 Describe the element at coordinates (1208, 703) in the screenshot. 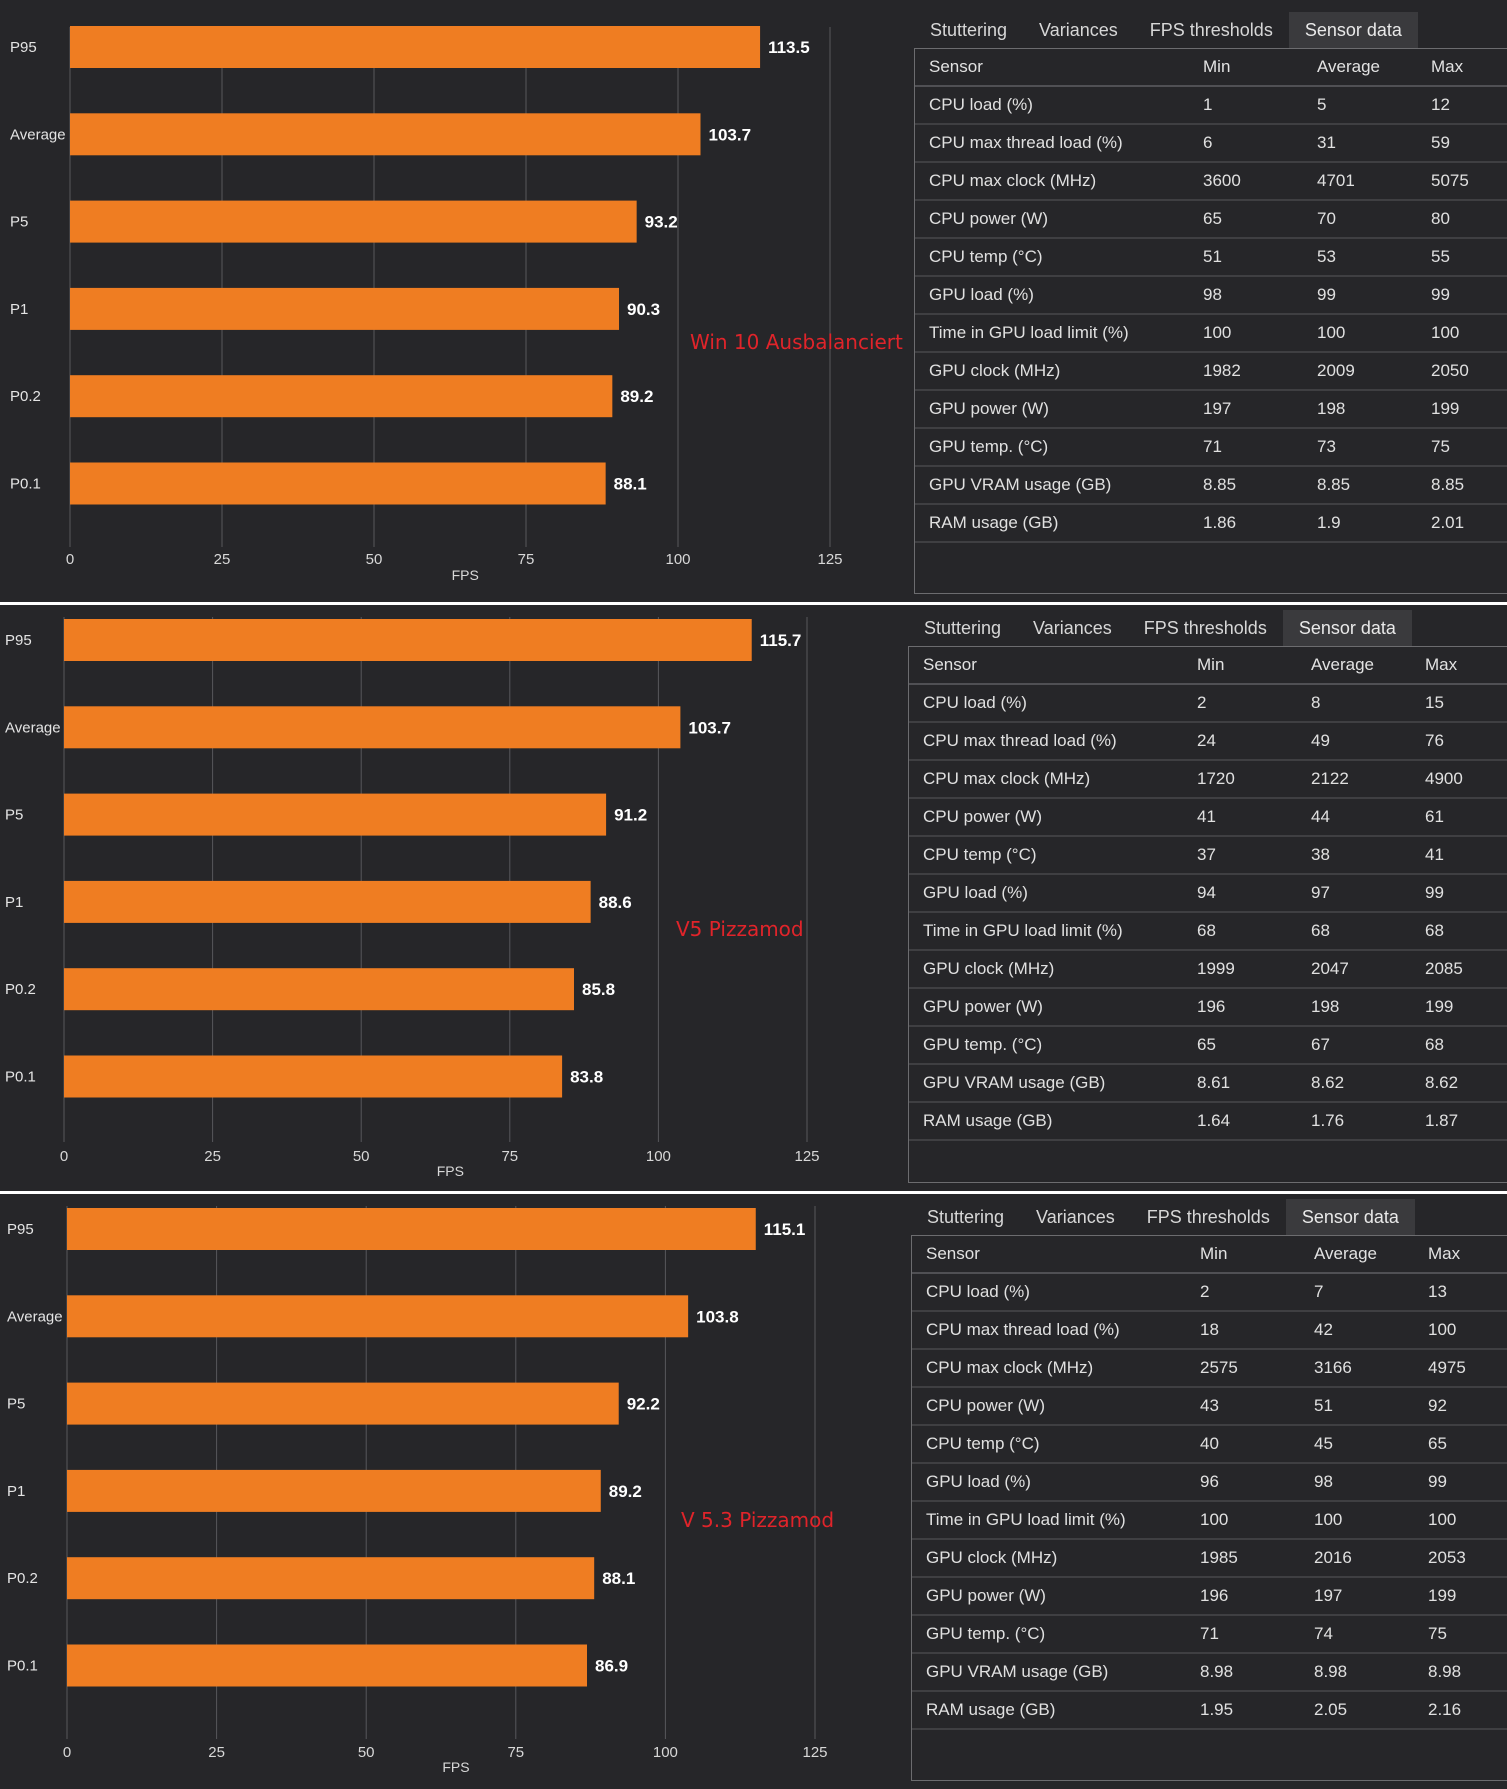

I see `table-row: CPU load (%) 2 8 15` at that location.